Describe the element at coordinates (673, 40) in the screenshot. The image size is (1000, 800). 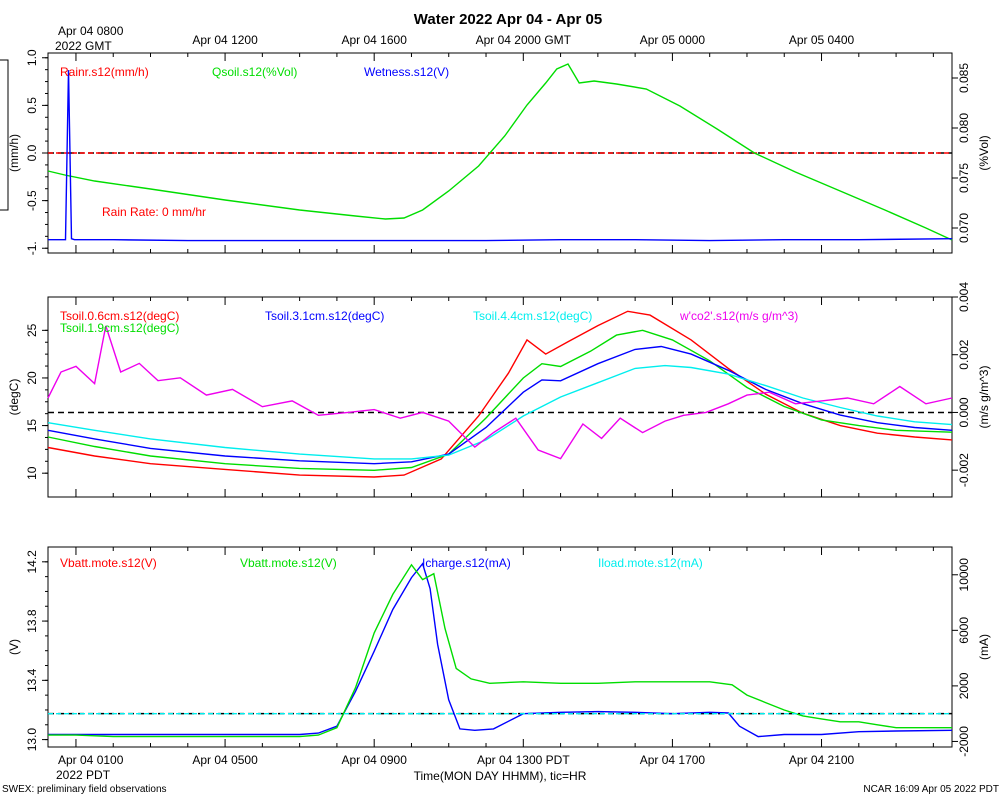
I see `top-tick-label: Apr 05 0000` at that location.